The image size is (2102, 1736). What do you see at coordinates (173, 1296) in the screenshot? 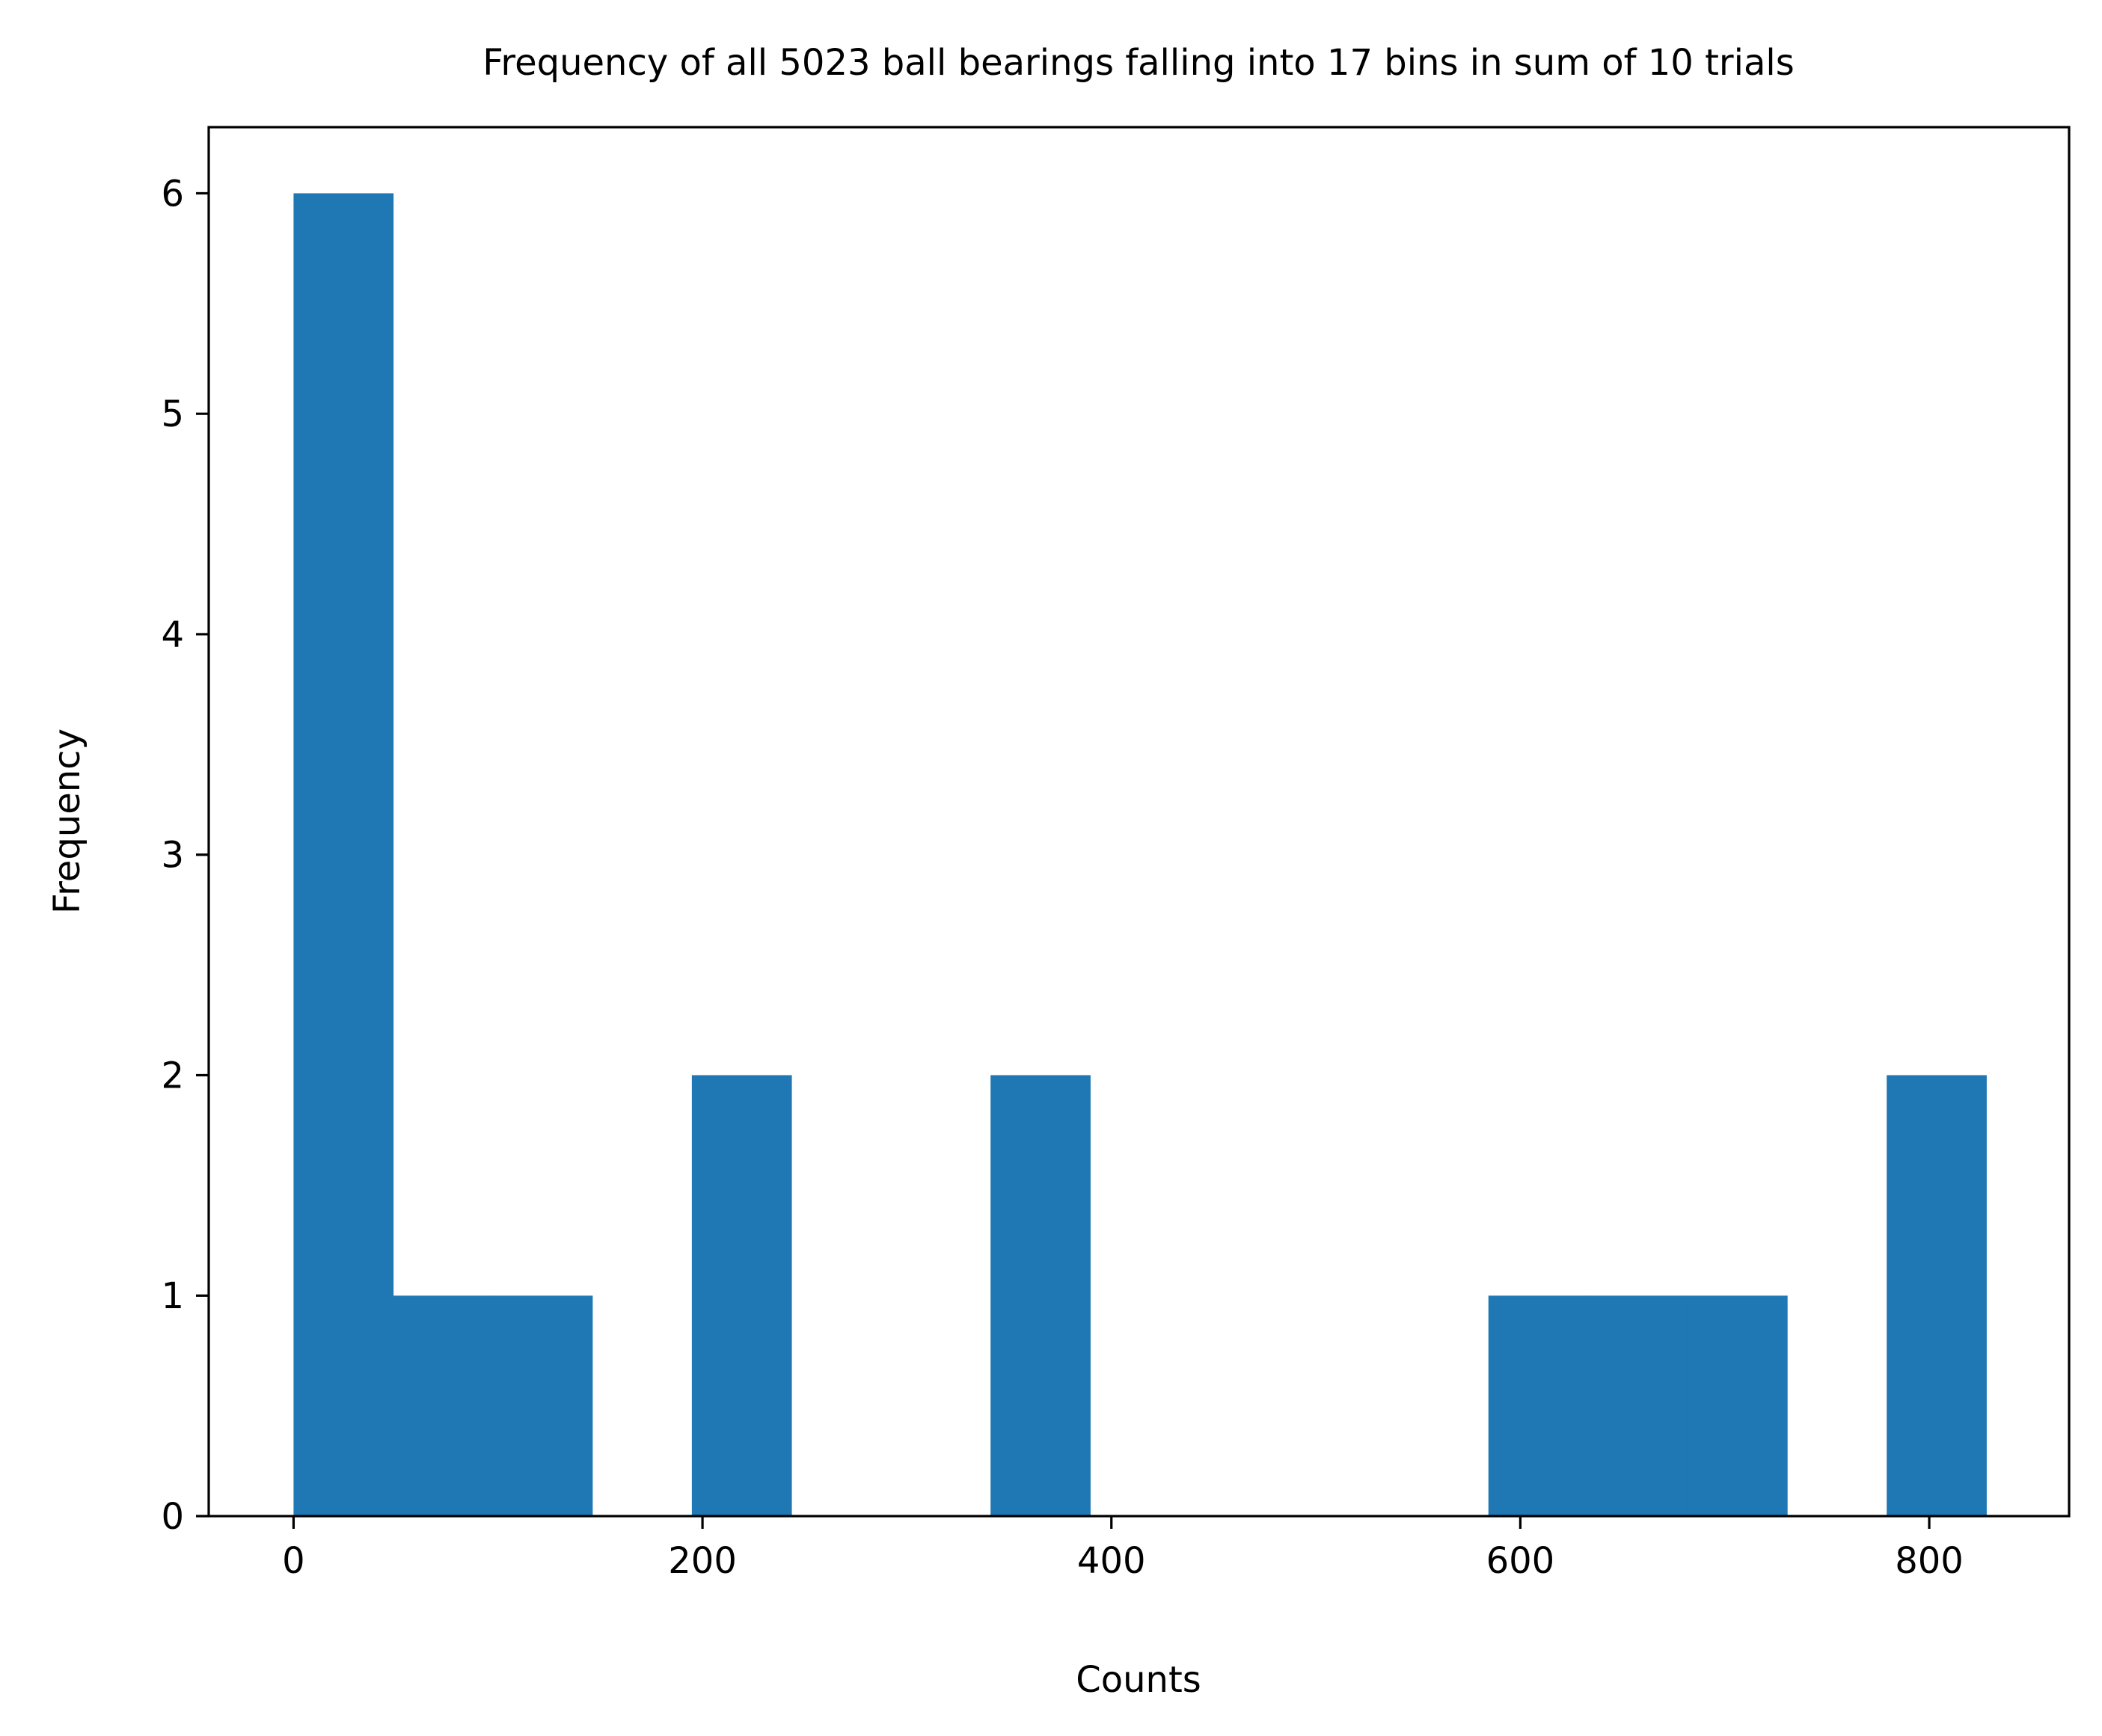
I see `y-tick-label: 1` at bounding box center [173, 1296].